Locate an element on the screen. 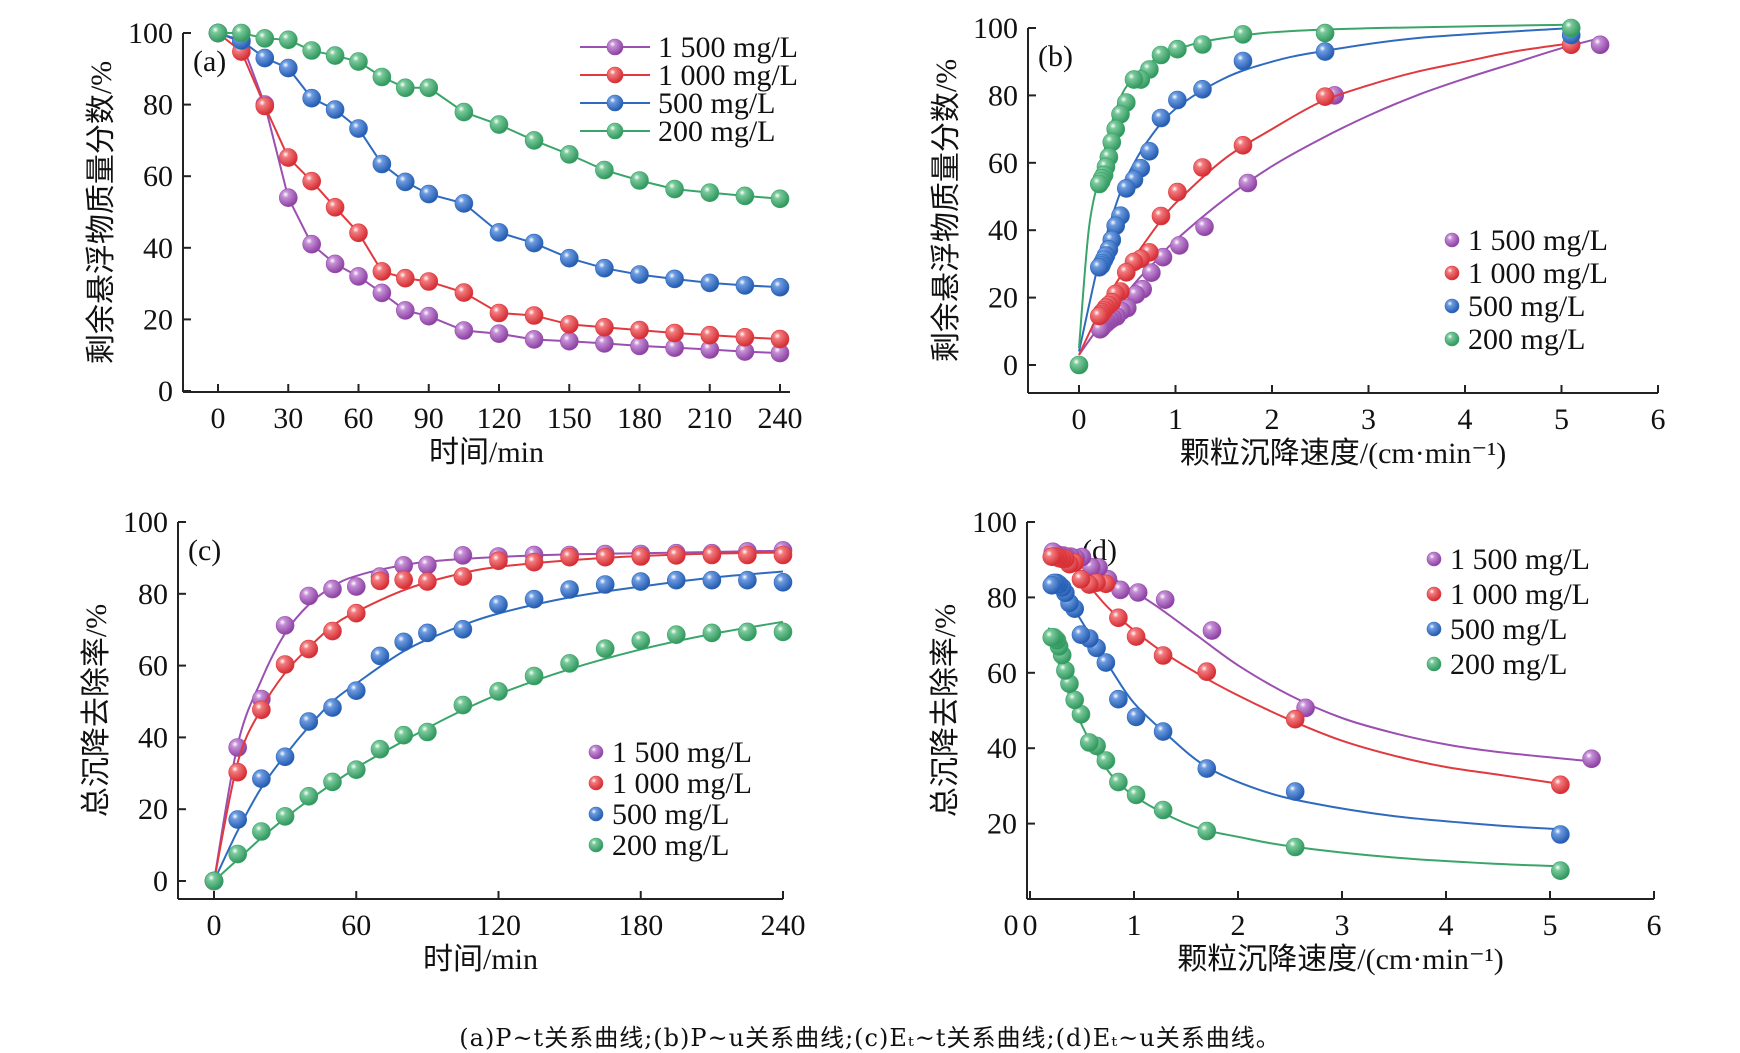  x-tick-label: 2 is located at coordinates (1238, 925).